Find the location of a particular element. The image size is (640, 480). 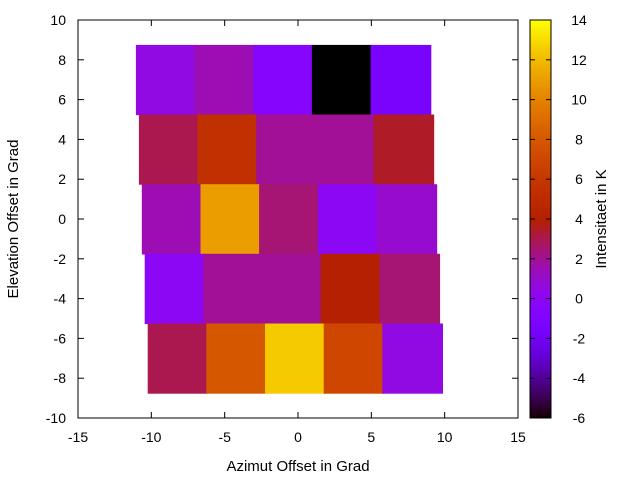

colorbar-tick-label: 4 is located at coordinates (579, 219).